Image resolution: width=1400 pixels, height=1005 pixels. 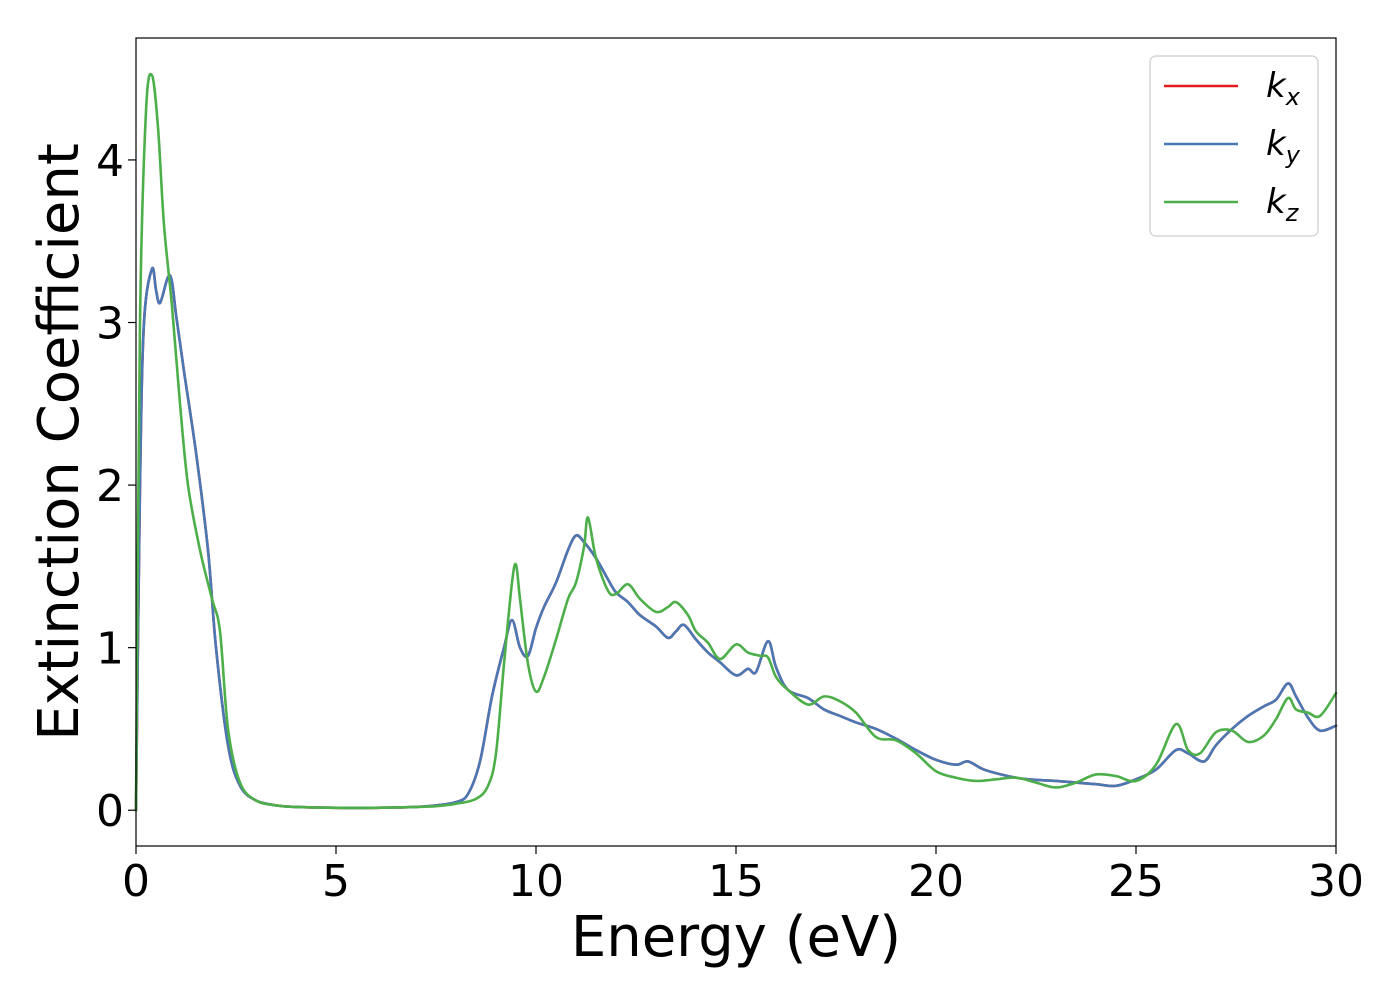 What do you see at coordinates (736, 881) in the screenshot?
I see `x-tick-label: 15` at bounding box center [736, 881].